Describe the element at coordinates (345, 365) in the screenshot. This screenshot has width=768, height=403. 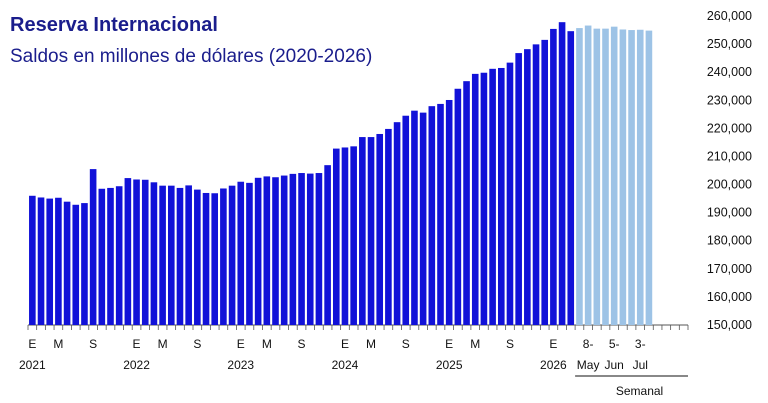
I see `year-label: 2024` at that location.